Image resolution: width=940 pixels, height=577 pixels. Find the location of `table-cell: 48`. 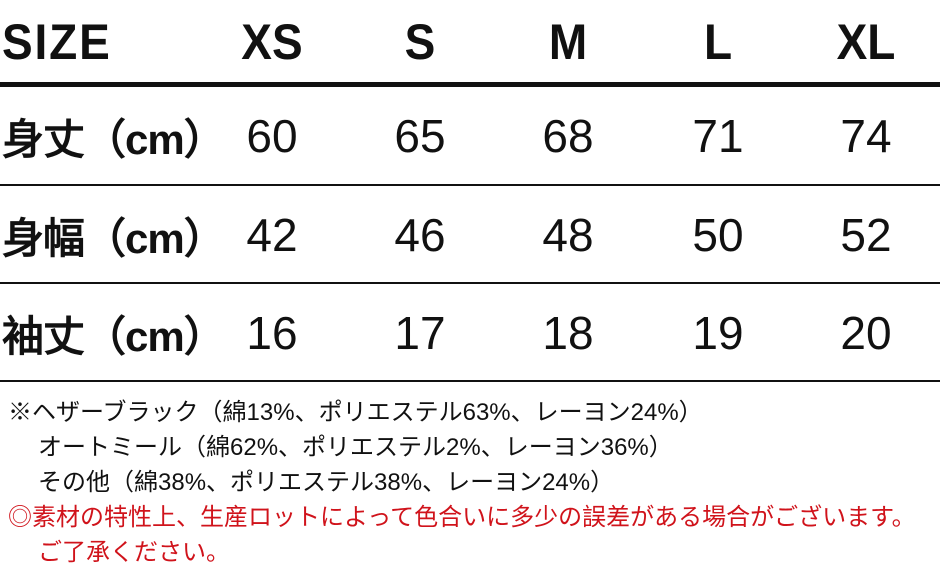

table-cell: 48 is located at coordinates (568, 235).